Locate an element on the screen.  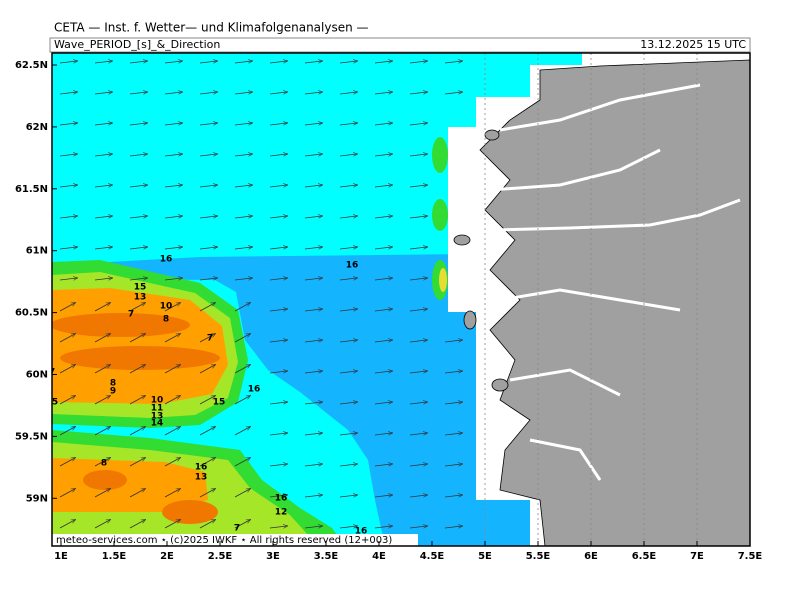
contour-label: 8 is located at coordinates (166, 320).